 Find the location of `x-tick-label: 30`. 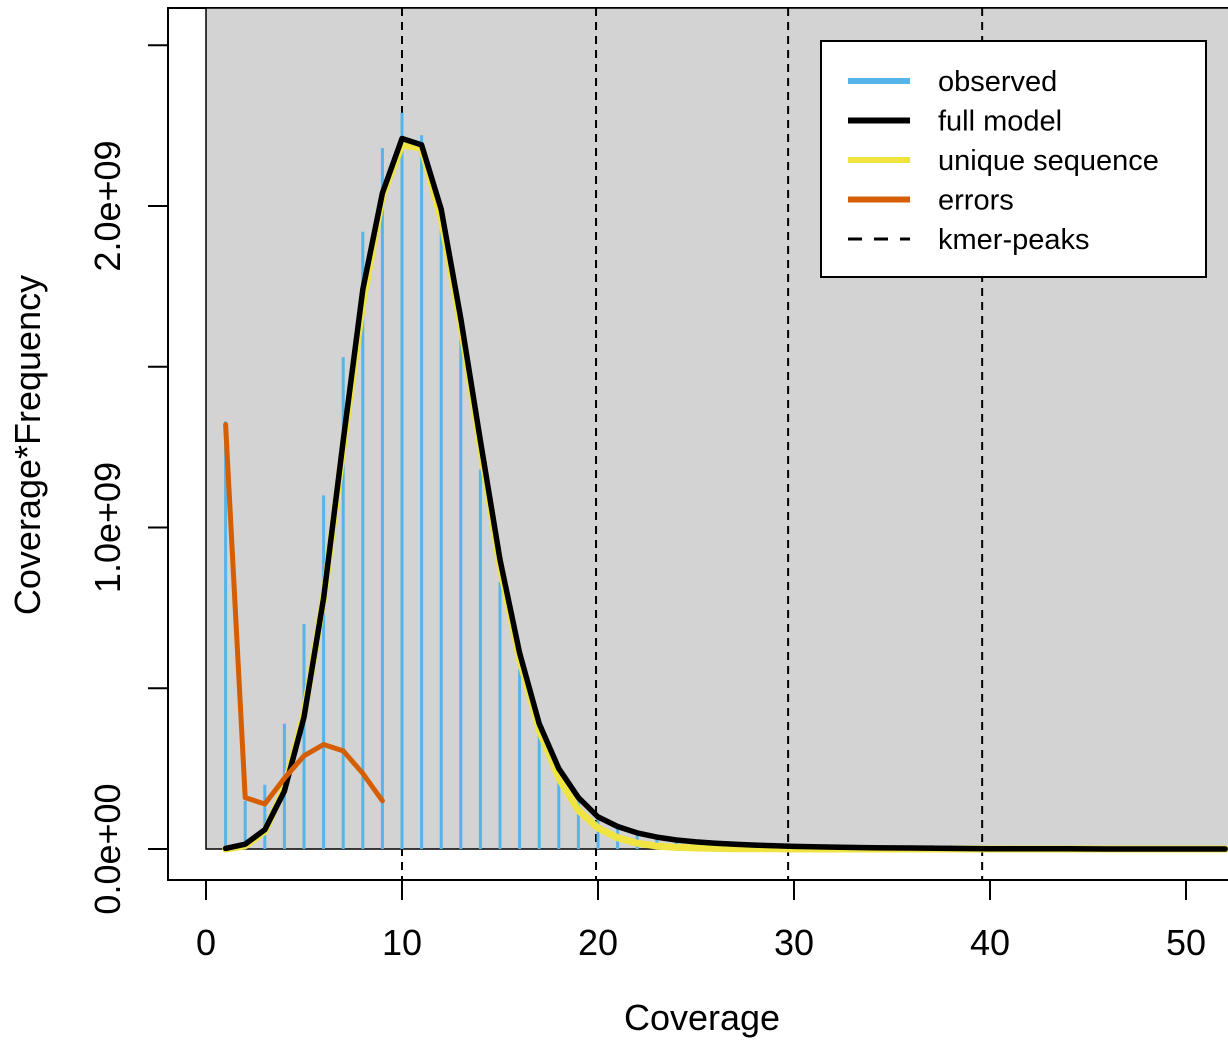

x-tick-label: 30 is located at coordinates (794, 942).